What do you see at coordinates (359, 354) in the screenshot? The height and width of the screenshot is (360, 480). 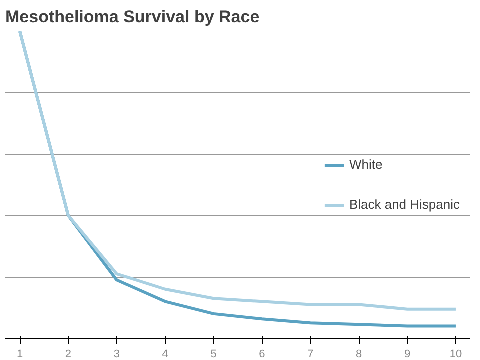 I see `x-tick-label: 8` at bounding box center [359, 354].